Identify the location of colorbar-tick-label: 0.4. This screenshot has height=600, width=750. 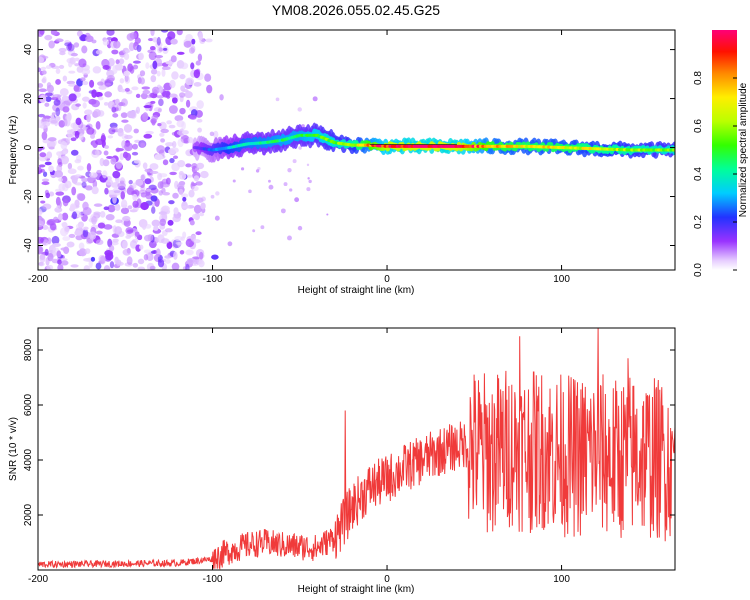
(698, 174).